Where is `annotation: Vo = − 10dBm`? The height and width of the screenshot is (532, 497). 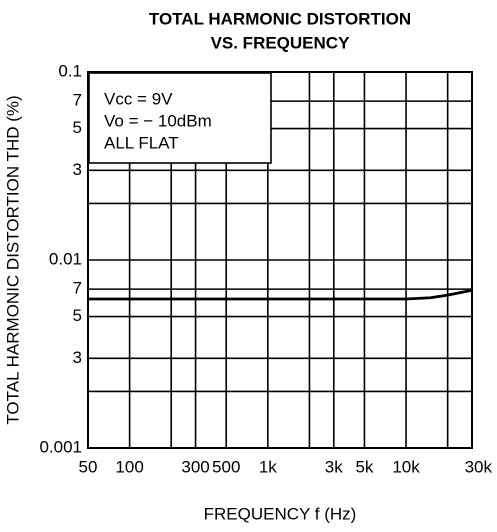 annotation: Vo = − 10dBm is located at coordinates (158, 120).